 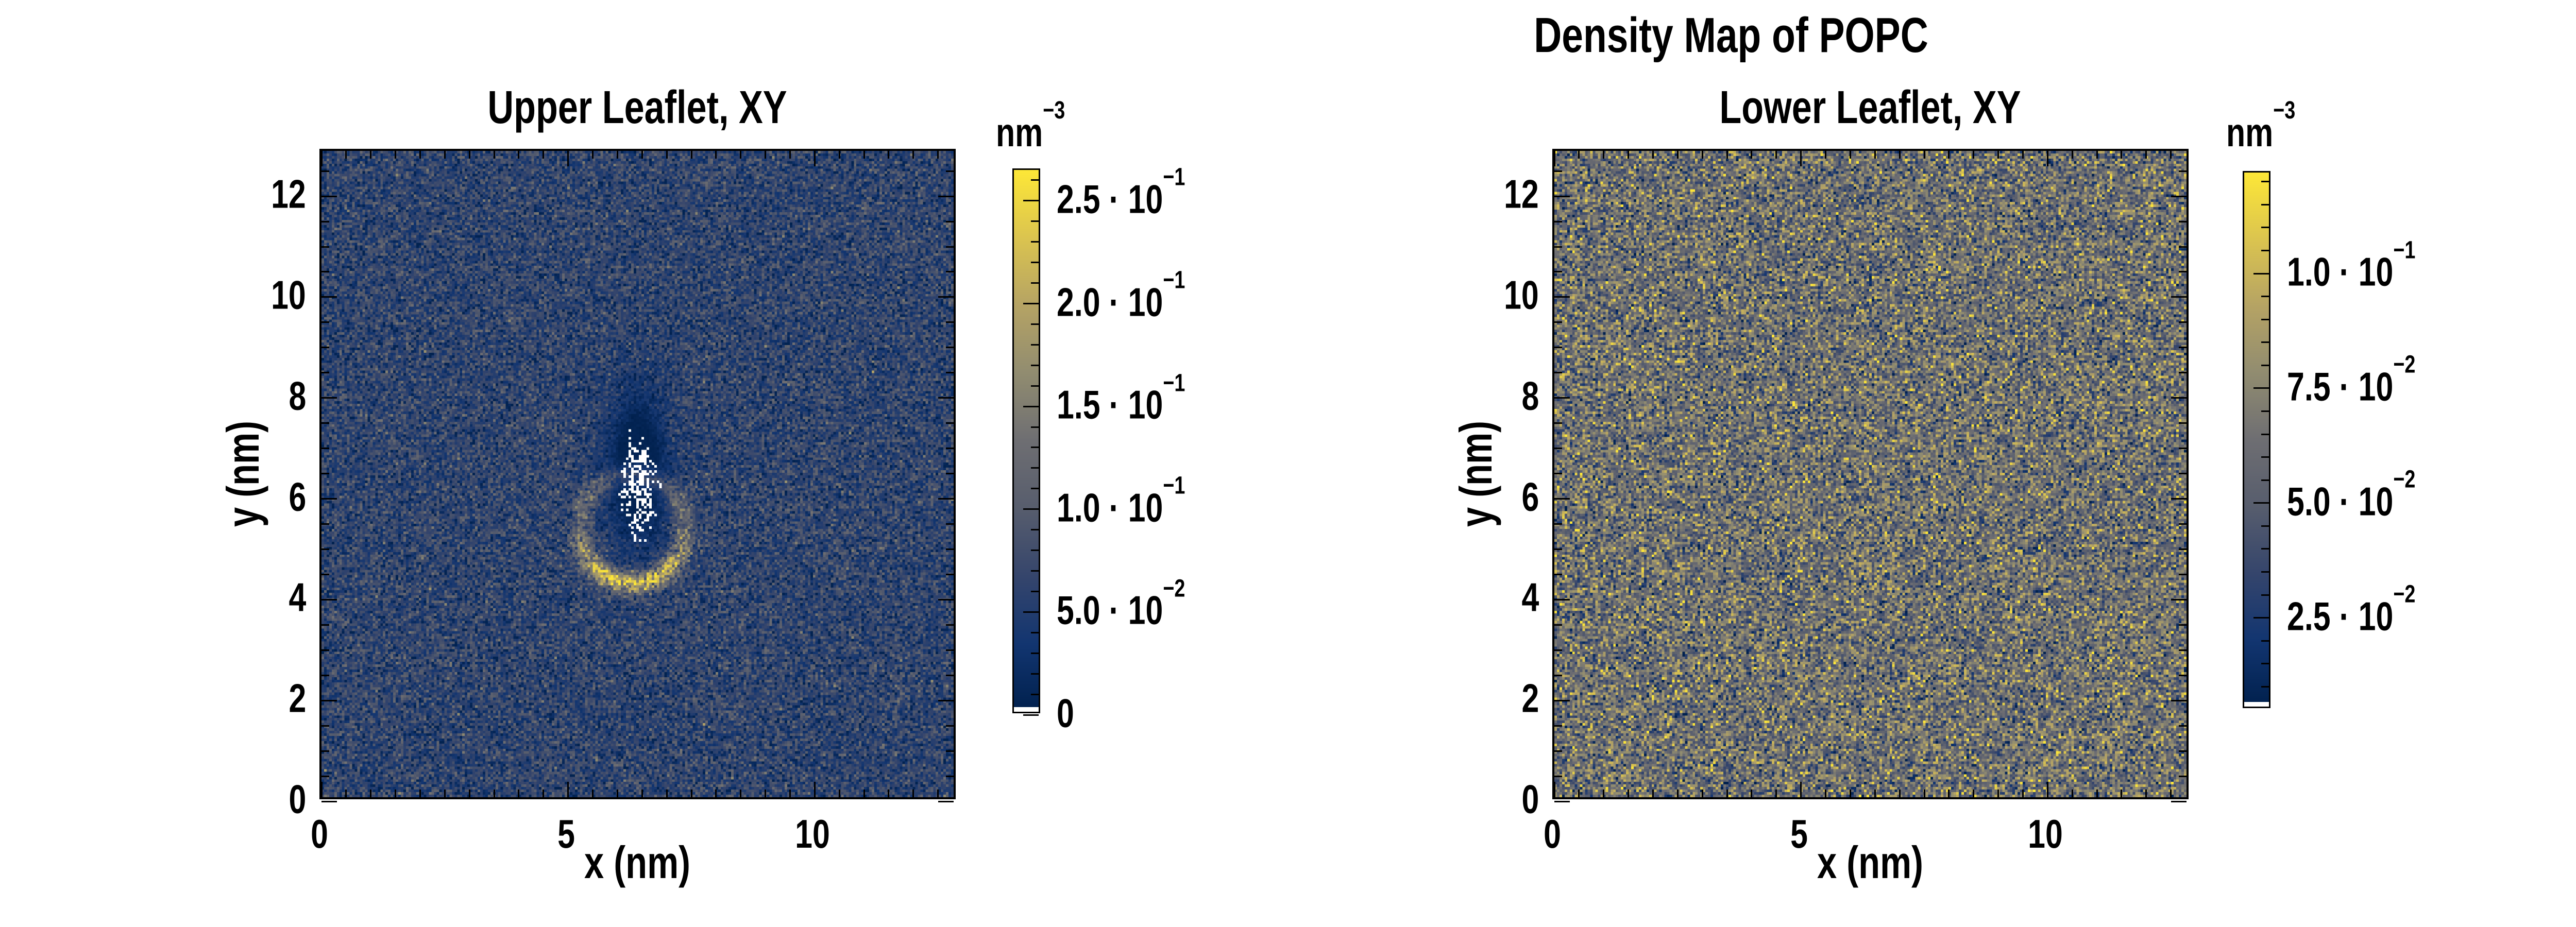 I want to click on colorbar-tick-label: 2.5 · 10−2, so click(x=2351, y=609).